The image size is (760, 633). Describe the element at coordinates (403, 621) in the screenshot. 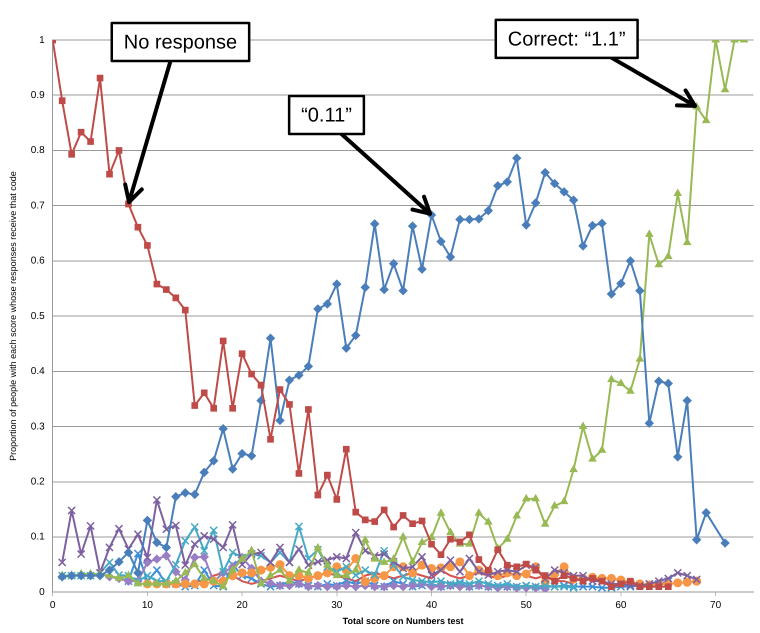

I see `x-axis-title: Total score on Numbers test` at that location.